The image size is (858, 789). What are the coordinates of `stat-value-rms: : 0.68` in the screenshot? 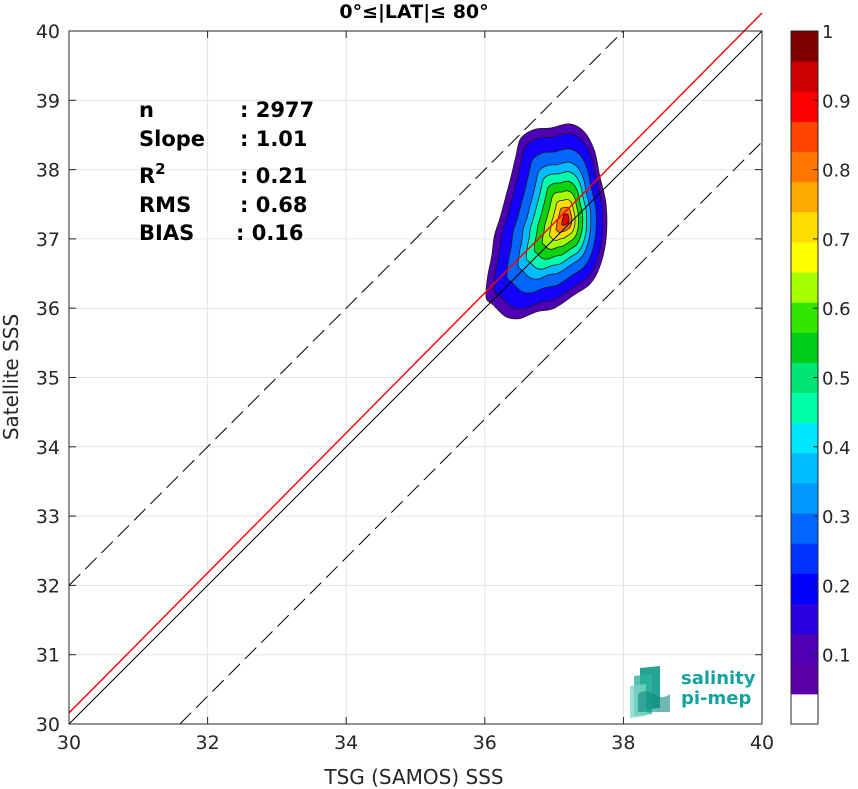 It's located at (274, 205).